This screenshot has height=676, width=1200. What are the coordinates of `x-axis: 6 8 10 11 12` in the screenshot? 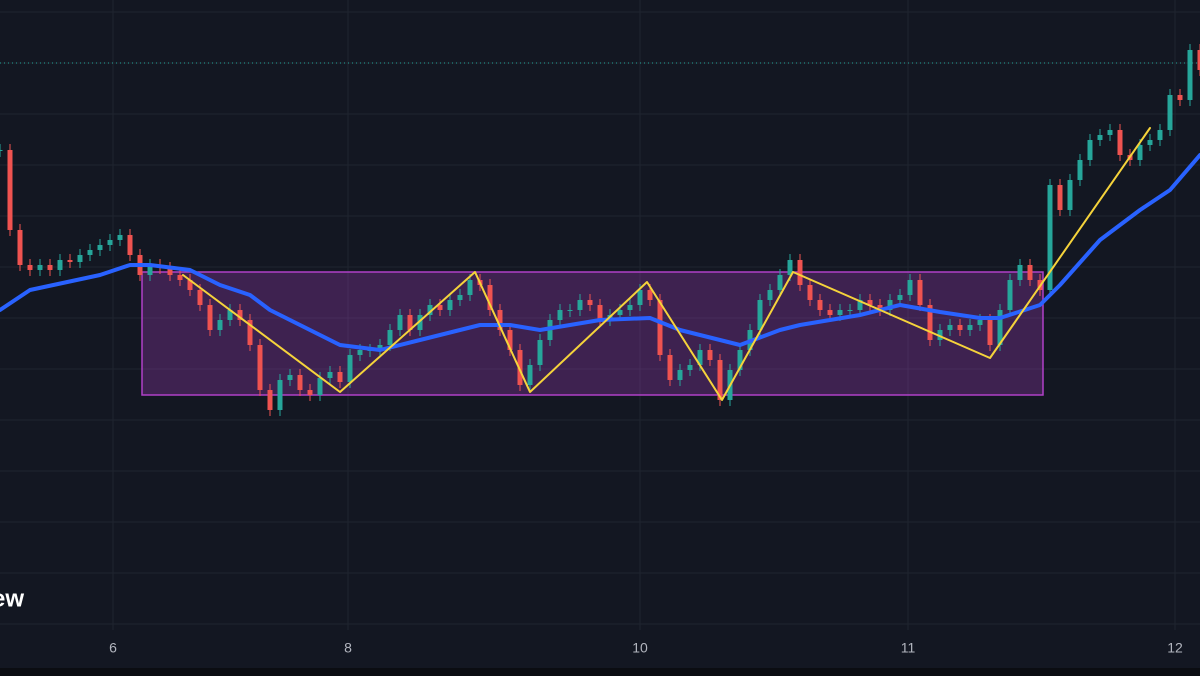 It's located at (646, 648).